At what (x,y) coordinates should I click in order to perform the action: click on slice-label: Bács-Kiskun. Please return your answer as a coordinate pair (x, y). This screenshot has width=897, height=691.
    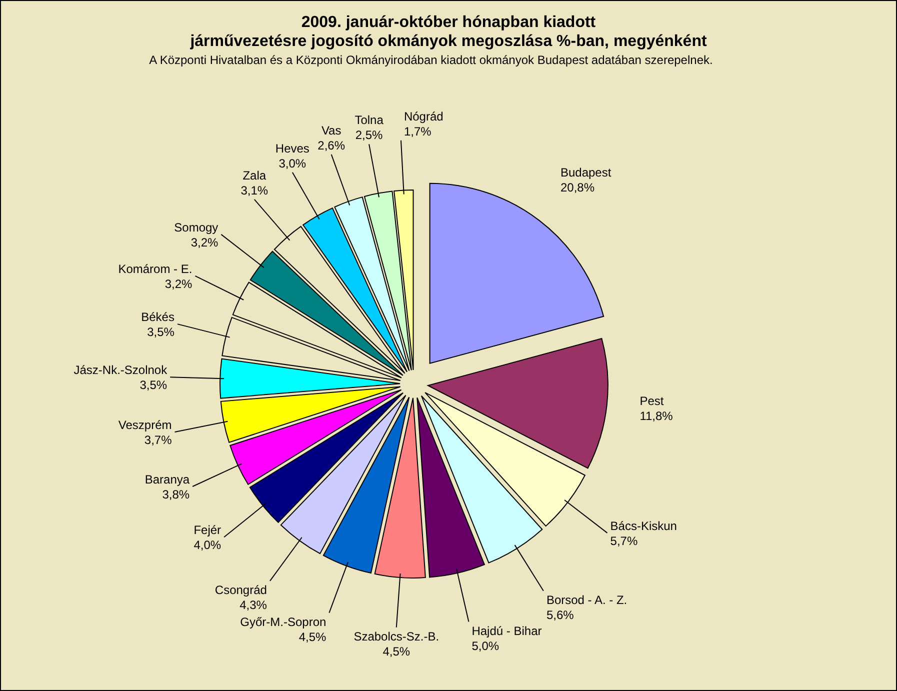
    Looking at the image, I should click on (643, 525).